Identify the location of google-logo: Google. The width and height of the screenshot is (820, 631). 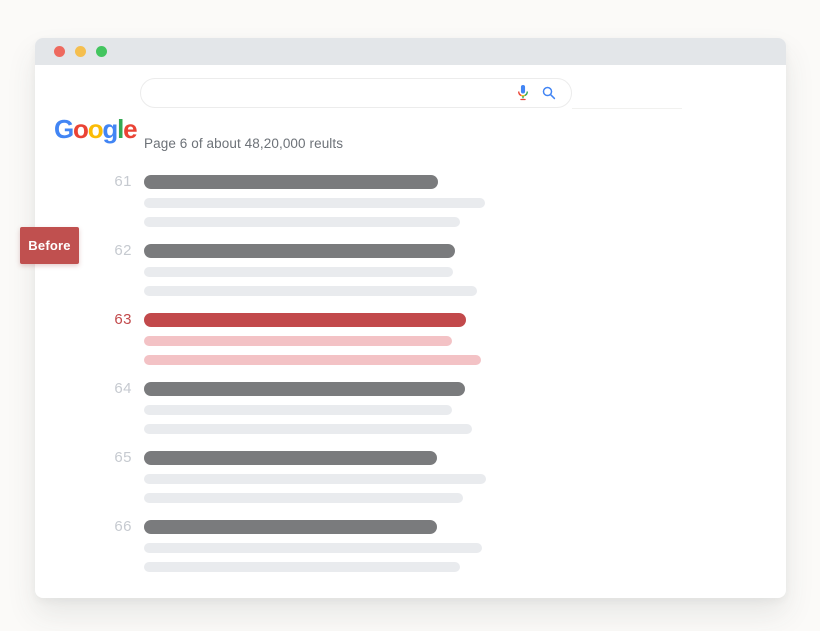
(96, 129).